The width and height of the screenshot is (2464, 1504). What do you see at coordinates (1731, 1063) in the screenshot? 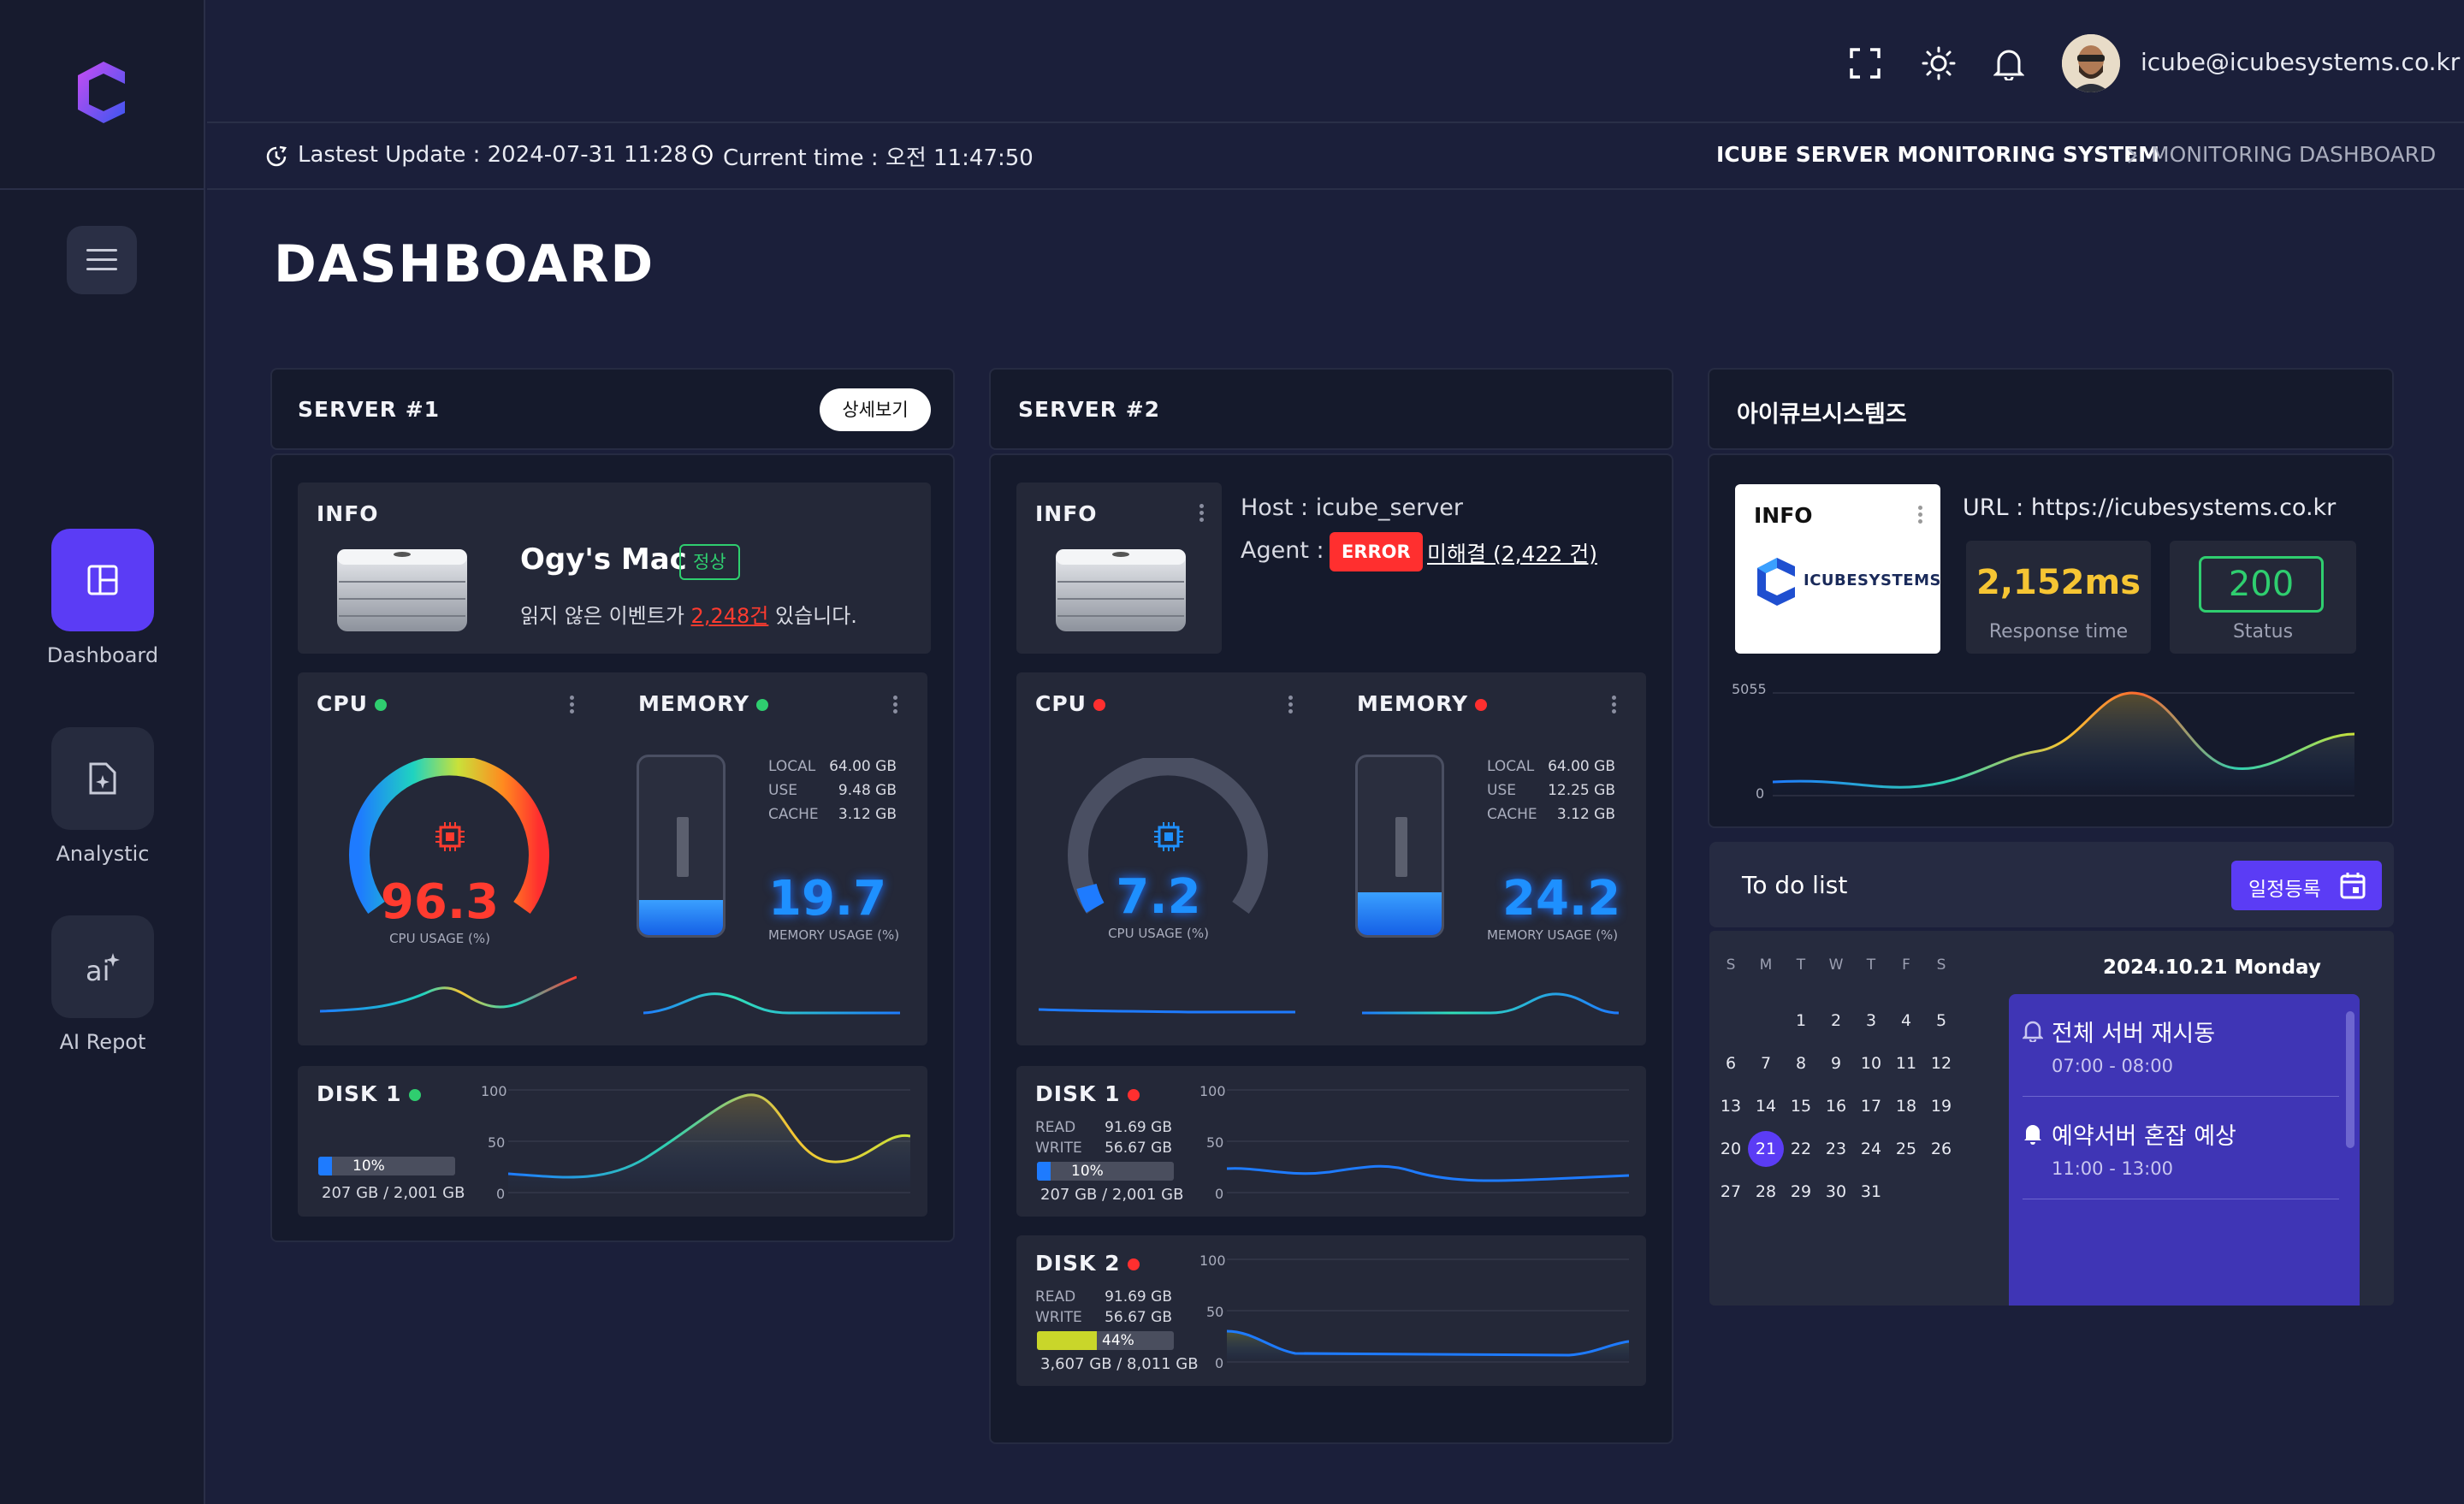
I see `calendar-day: 6` at bounding box center [1731, 1063].